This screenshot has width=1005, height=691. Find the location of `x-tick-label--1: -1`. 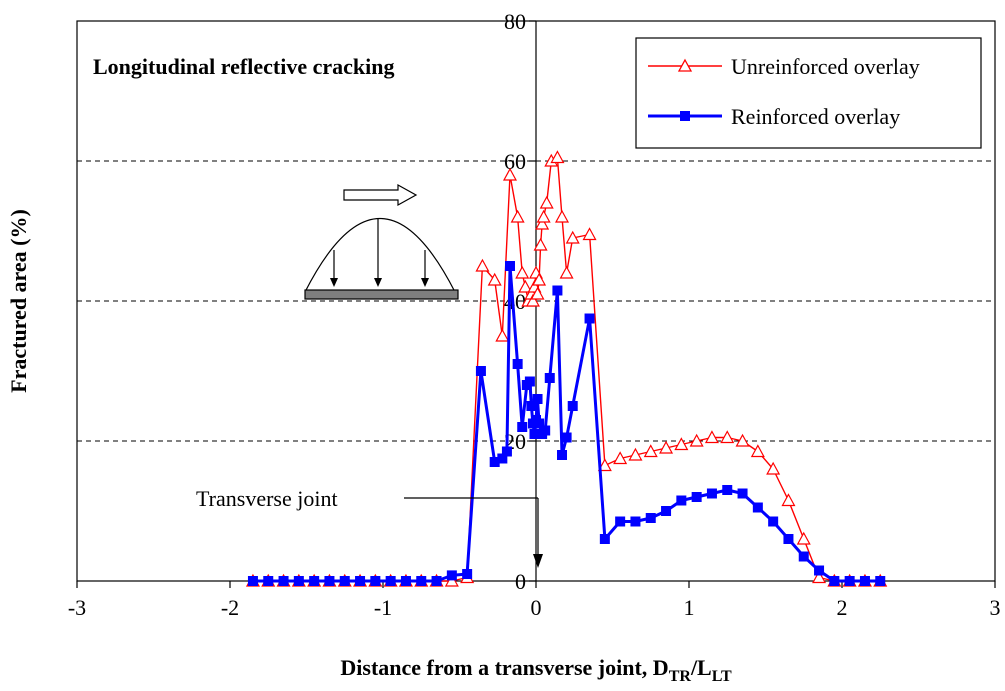

x-tick-label--1: -1 is located at coordinates (383, 607).